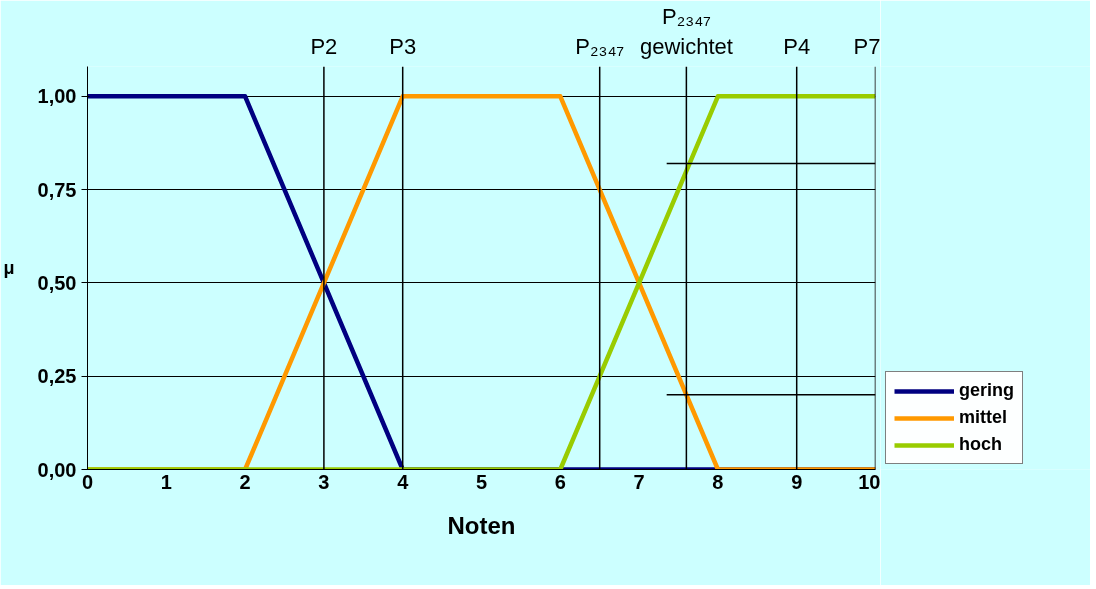 This screenshot has height=589, width=1096. What do you see at coordinates (980, 444) in the screenshot?
I see `legend-label: hoch` at bounding box center [980, 444].